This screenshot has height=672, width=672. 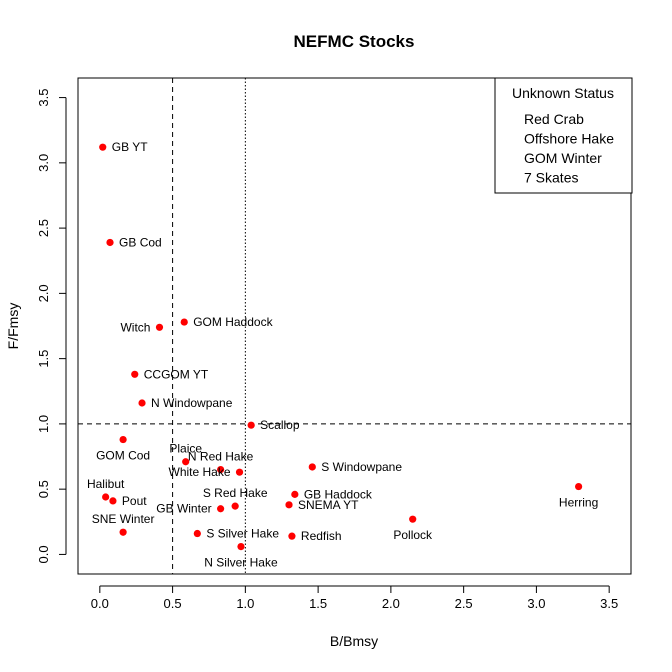 What do you see at coordinates (134, 501) in the screenshot?
I see `data-point-label: Pout` at bounding box center [134, 501].